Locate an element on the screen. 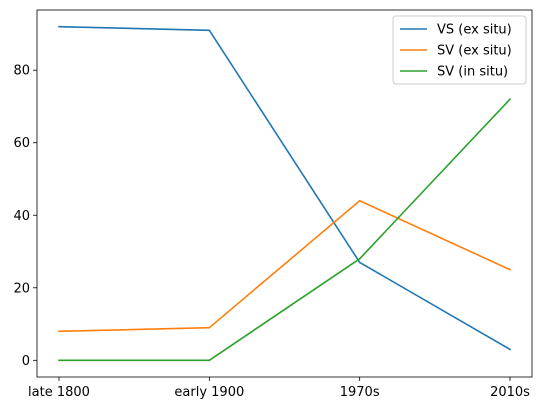  legend-box is located at coordinates (459, 50).